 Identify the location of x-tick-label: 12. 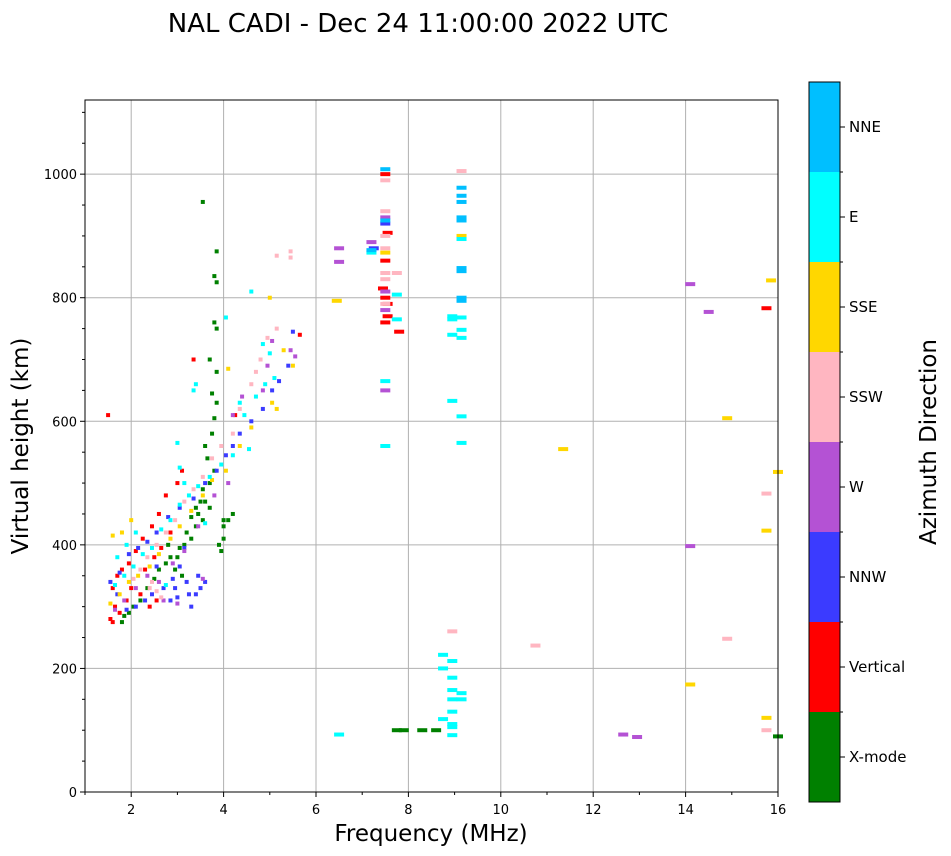
(593, 810).